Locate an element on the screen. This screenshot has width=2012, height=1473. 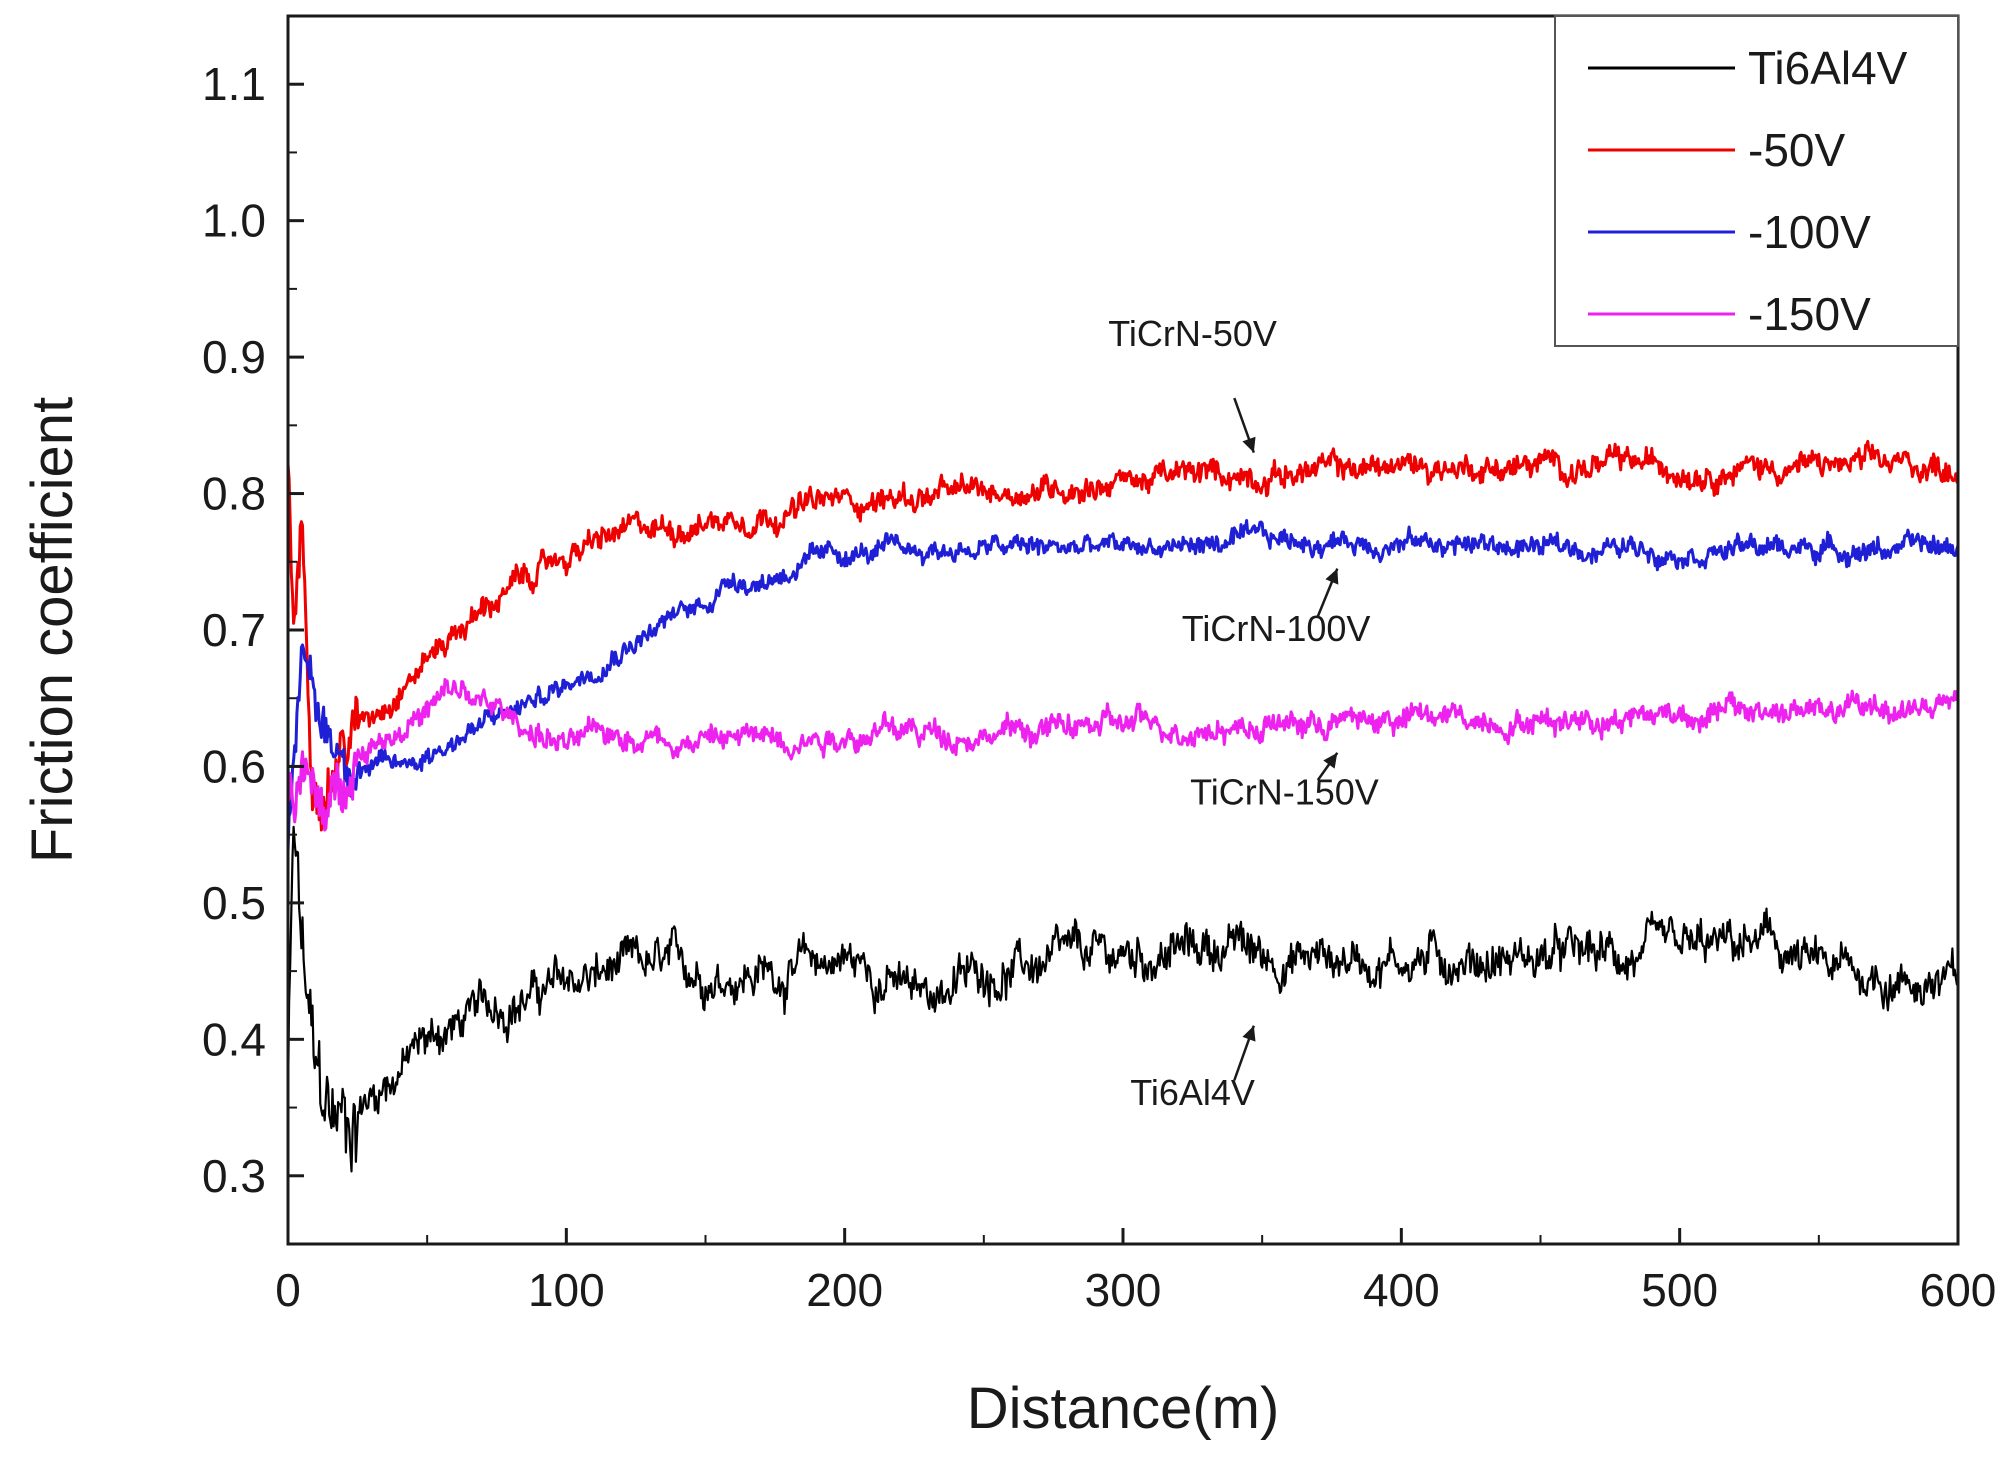
legend: Ti6Al4V -50V -100V -150V is located at coordinates (1756, 181).